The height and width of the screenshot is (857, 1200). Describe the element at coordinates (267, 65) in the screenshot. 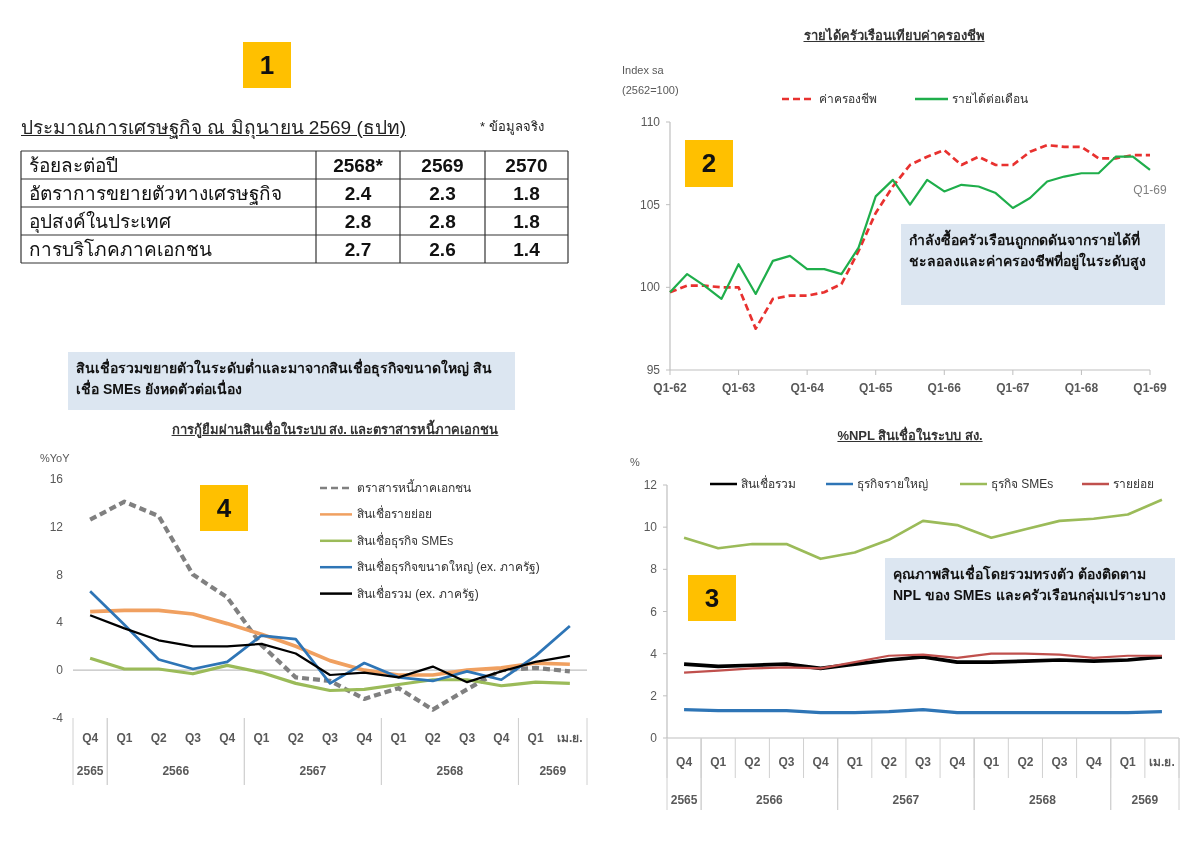

I see `badge: 1` at that location.